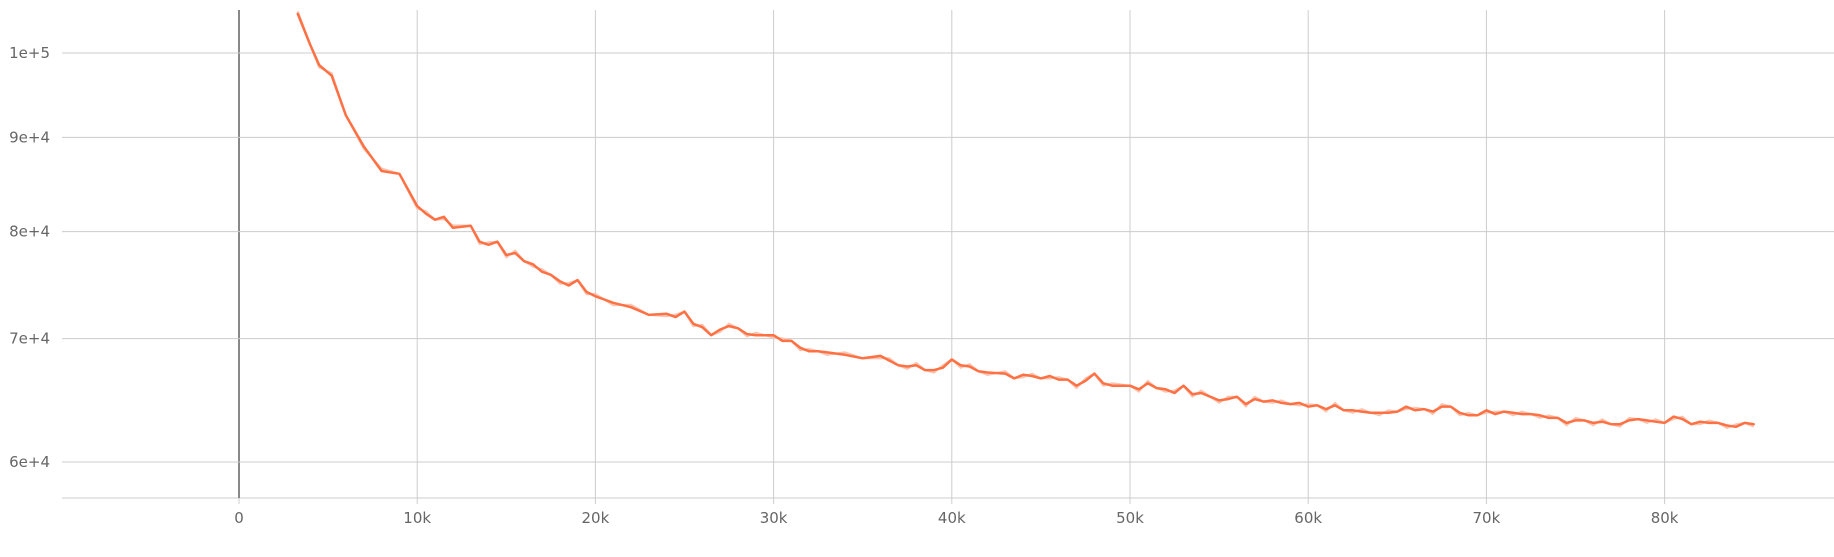 The height and width of the screenshot is (557, 1834). What do you see at coordinates (29, 53) in the screenshot?
I see `y-tick-label: 1e+5` at bounding box center [29, 53].